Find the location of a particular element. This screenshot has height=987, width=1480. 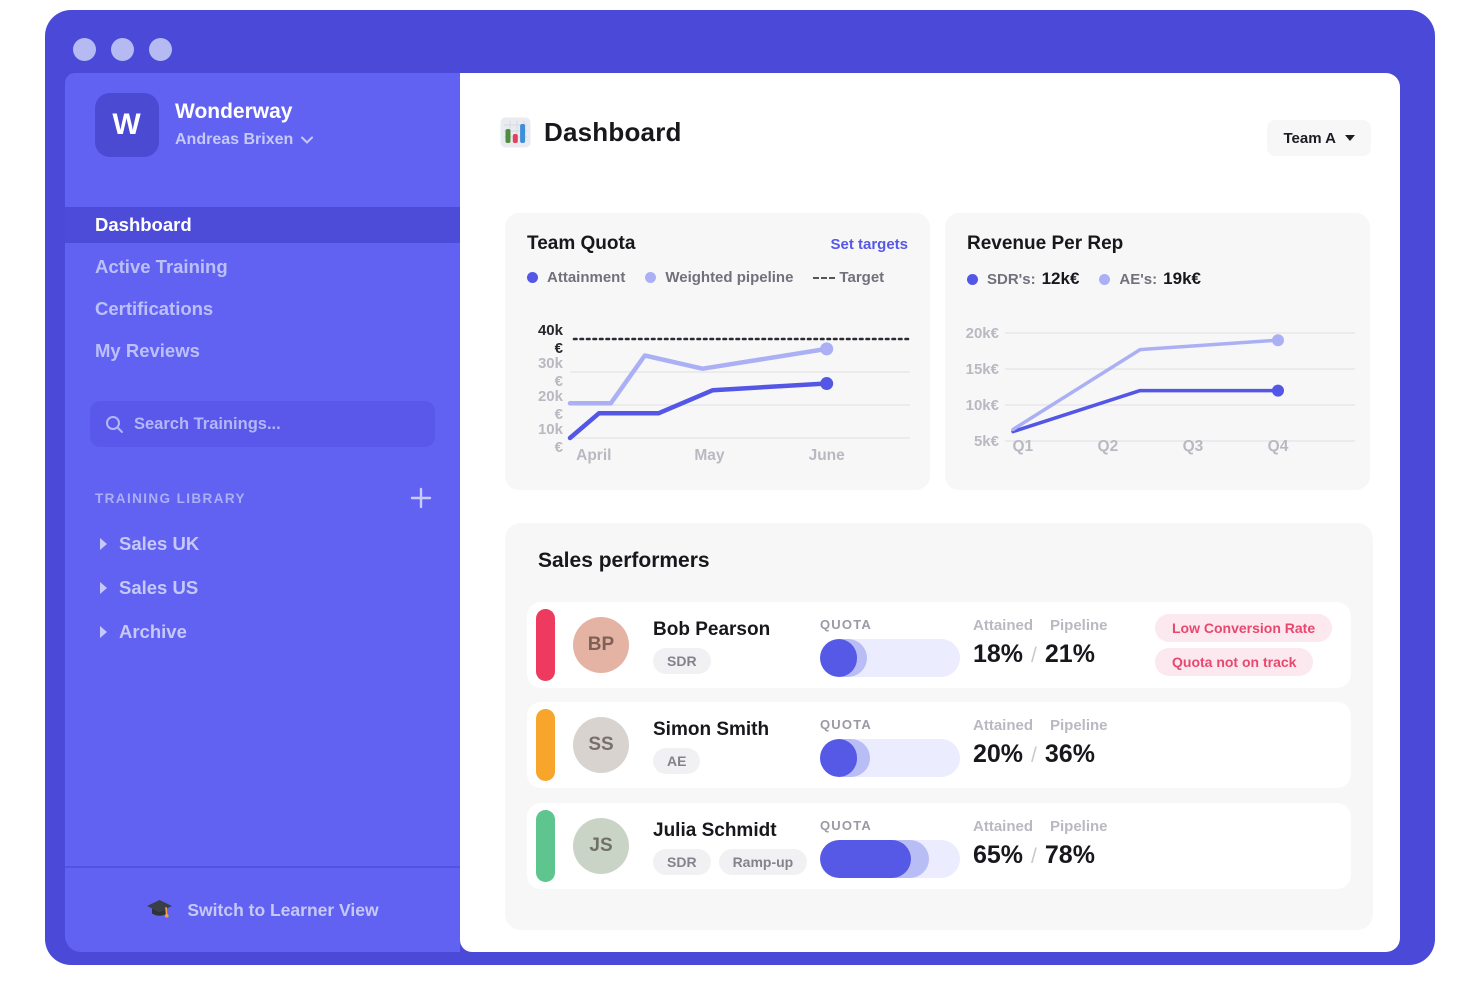

user-name: Andreas Brixen is located at coordinates (234, 139).